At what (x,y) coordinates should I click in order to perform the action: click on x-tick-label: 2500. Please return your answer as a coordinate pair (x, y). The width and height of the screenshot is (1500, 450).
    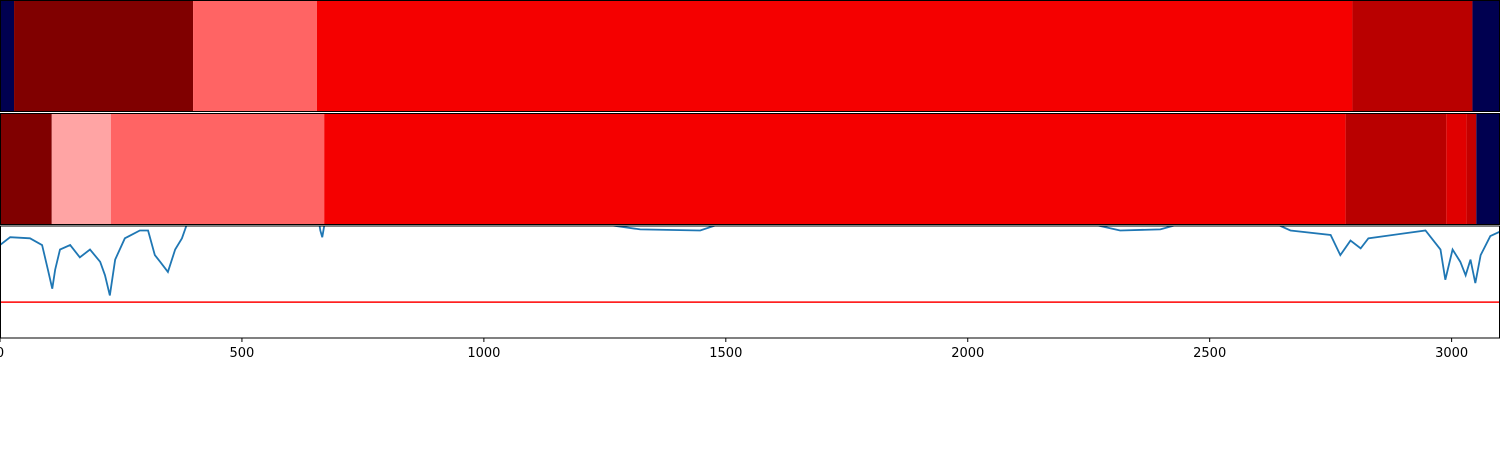
    Looking at the image, I should click on (1209, 353).